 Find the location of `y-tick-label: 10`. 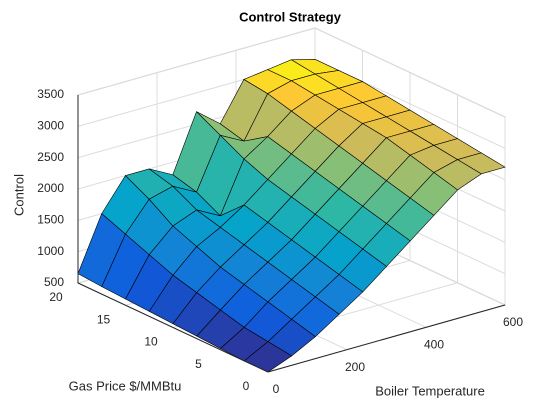

y-tick-label: 10 is located at coordinates (151, 342).